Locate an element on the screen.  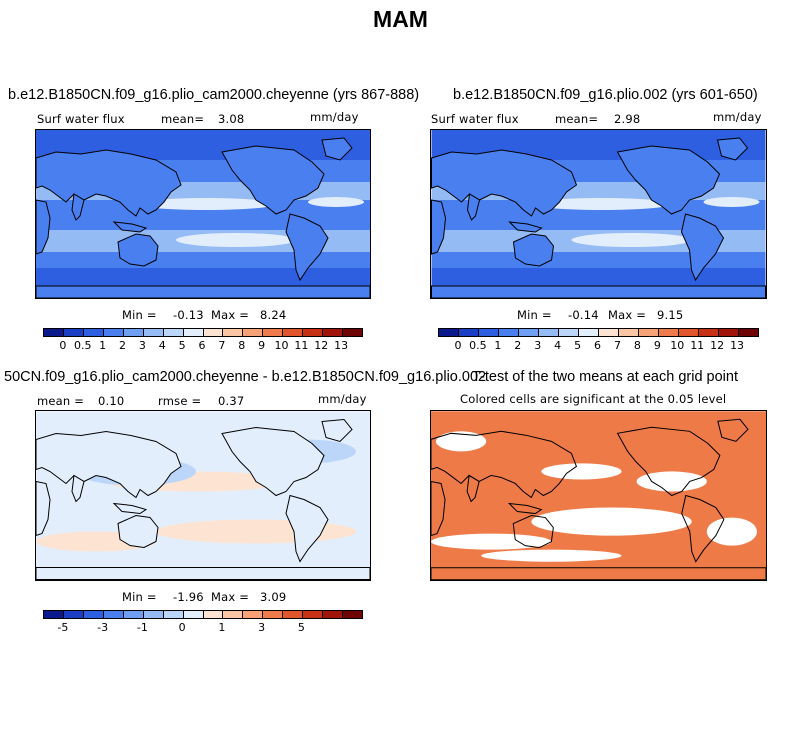
colorbar-tick-label: -5 is located at coordinates (63, 627).